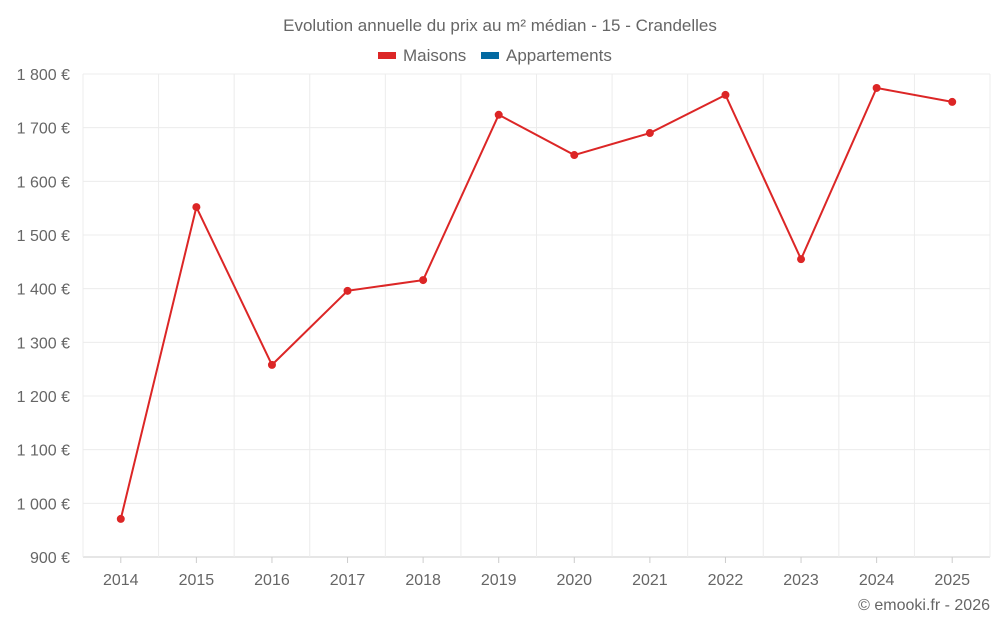  I want to click on y-tick-label: 1 700 €, so click(43, 129).